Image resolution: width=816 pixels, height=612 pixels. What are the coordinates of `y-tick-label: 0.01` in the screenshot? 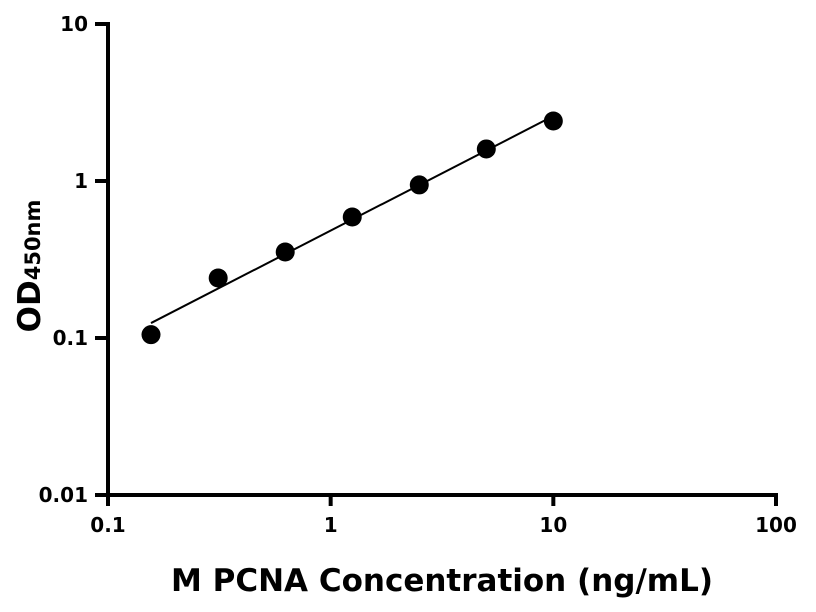 It's located at (63, 495).